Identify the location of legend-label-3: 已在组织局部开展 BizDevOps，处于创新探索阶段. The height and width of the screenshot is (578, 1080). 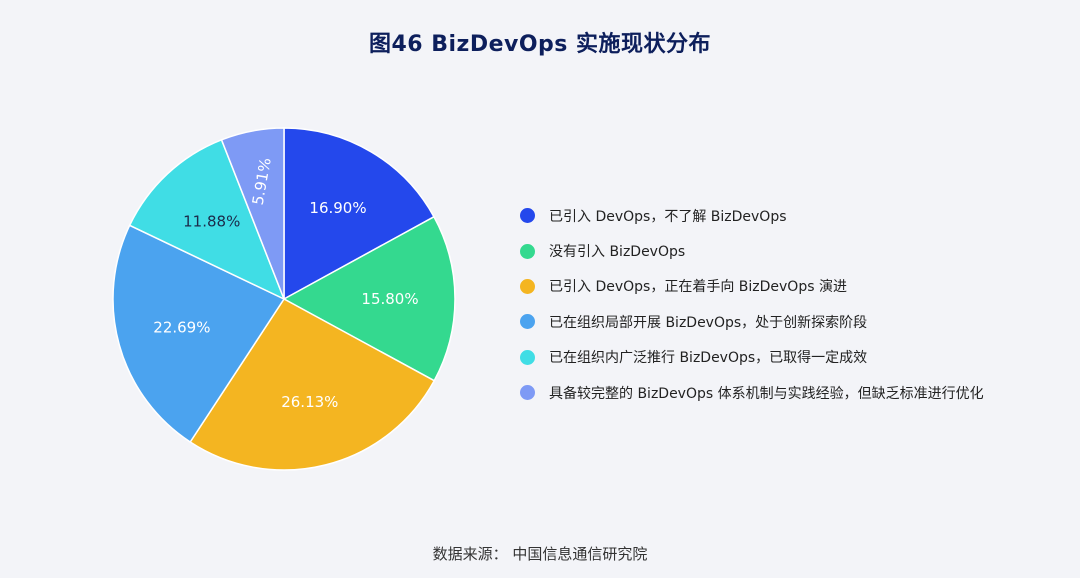
(708, 322).